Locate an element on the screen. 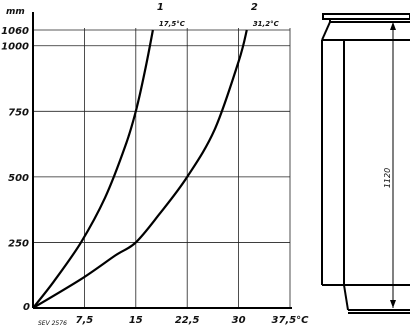  x-tick-label: 15 is located at coordinates (136, 320).